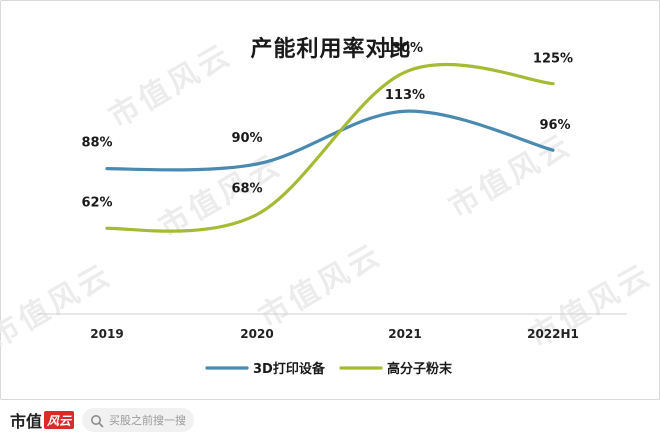  What do you see at coordinates (553, 59) in the screenshot?
I see `data-label: 125%` at bounding box center [553, 59].